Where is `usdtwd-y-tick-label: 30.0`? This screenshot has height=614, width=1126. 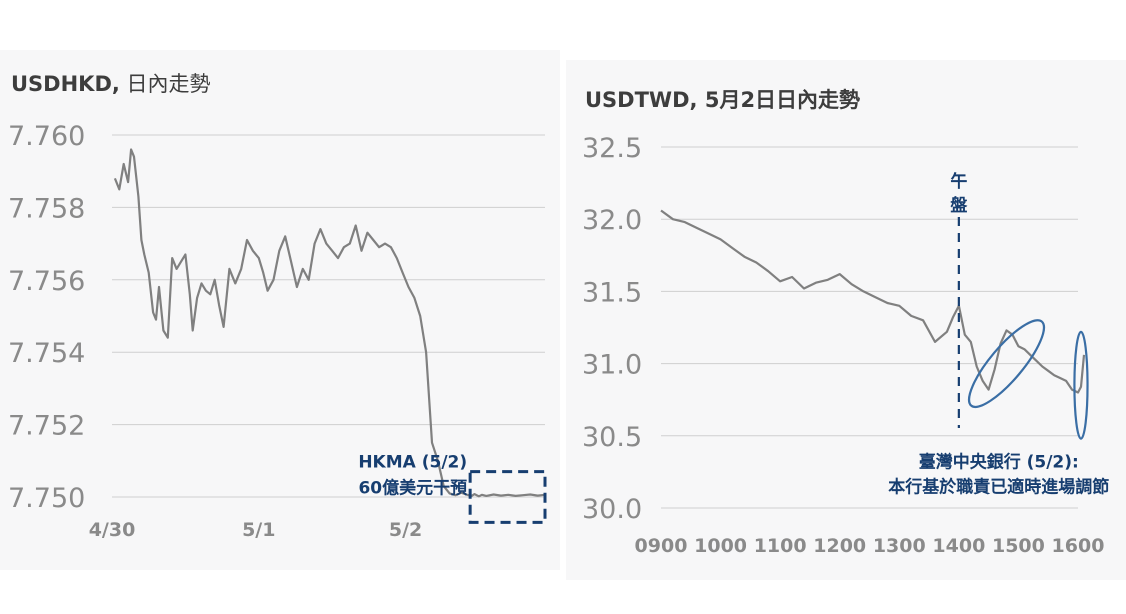
usdtwd-y-tick-label: 30.0 is located at coordinates (612, 509).